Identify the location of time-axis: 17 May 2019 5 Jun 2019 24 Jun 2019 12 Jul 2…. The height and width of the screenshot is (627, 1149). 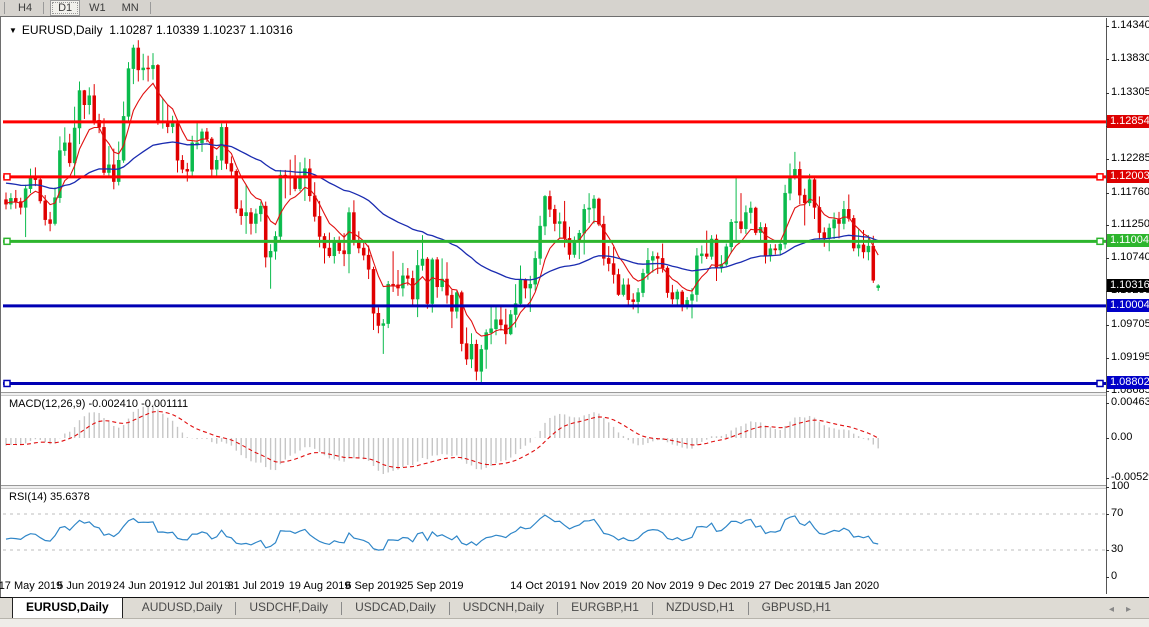
(553, 586).